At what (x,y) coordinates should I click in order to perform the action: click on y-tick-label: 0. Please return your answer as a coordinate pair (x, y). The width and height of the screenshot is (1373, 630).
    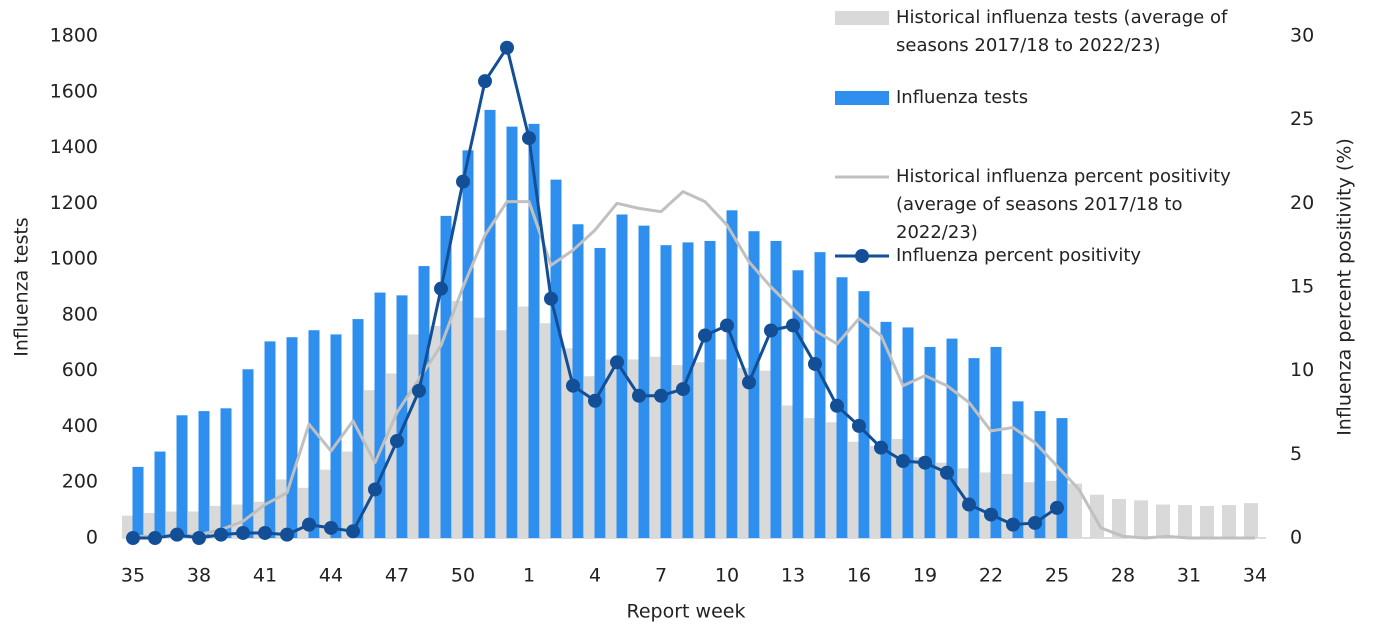
    Looking at the image, I should click on (92, 538).